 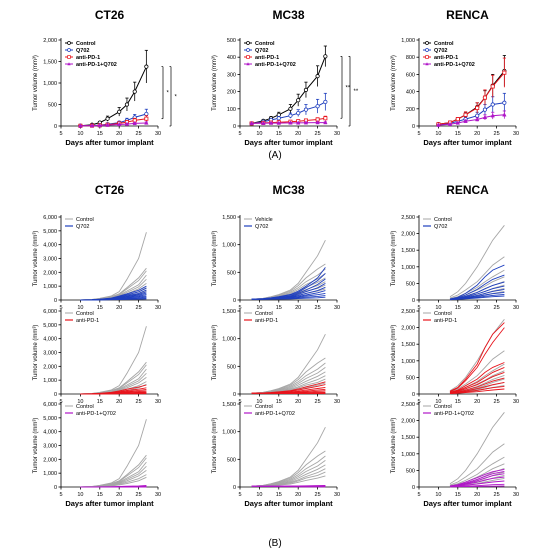 What do you see at coordinates (231, 75) in the screenshot?
I see `y-tick-label: 300` at bounding box center [231, 75].